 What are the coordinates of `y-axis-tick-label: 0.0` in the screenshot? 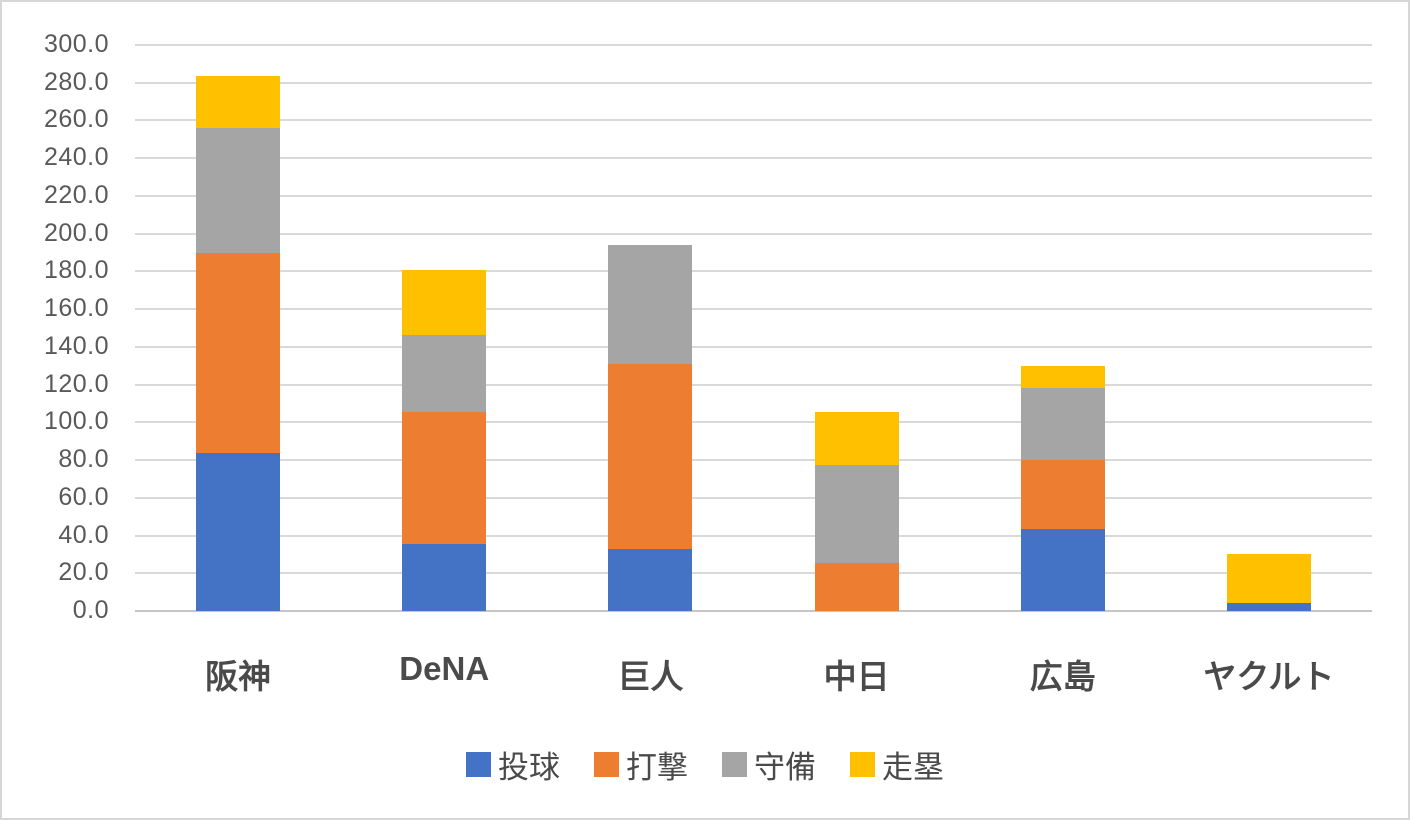 It's located at (90, 610).